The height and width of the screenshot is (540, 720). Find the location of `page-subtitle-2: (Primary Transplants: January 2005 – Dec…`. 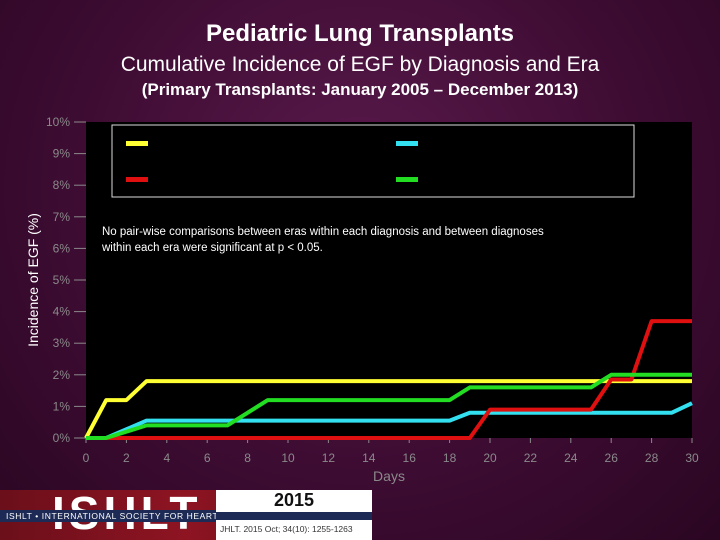

page-subtitle-2: (Primary Transplants: January 2005 – Dec… is located at coordinates (360, 89).